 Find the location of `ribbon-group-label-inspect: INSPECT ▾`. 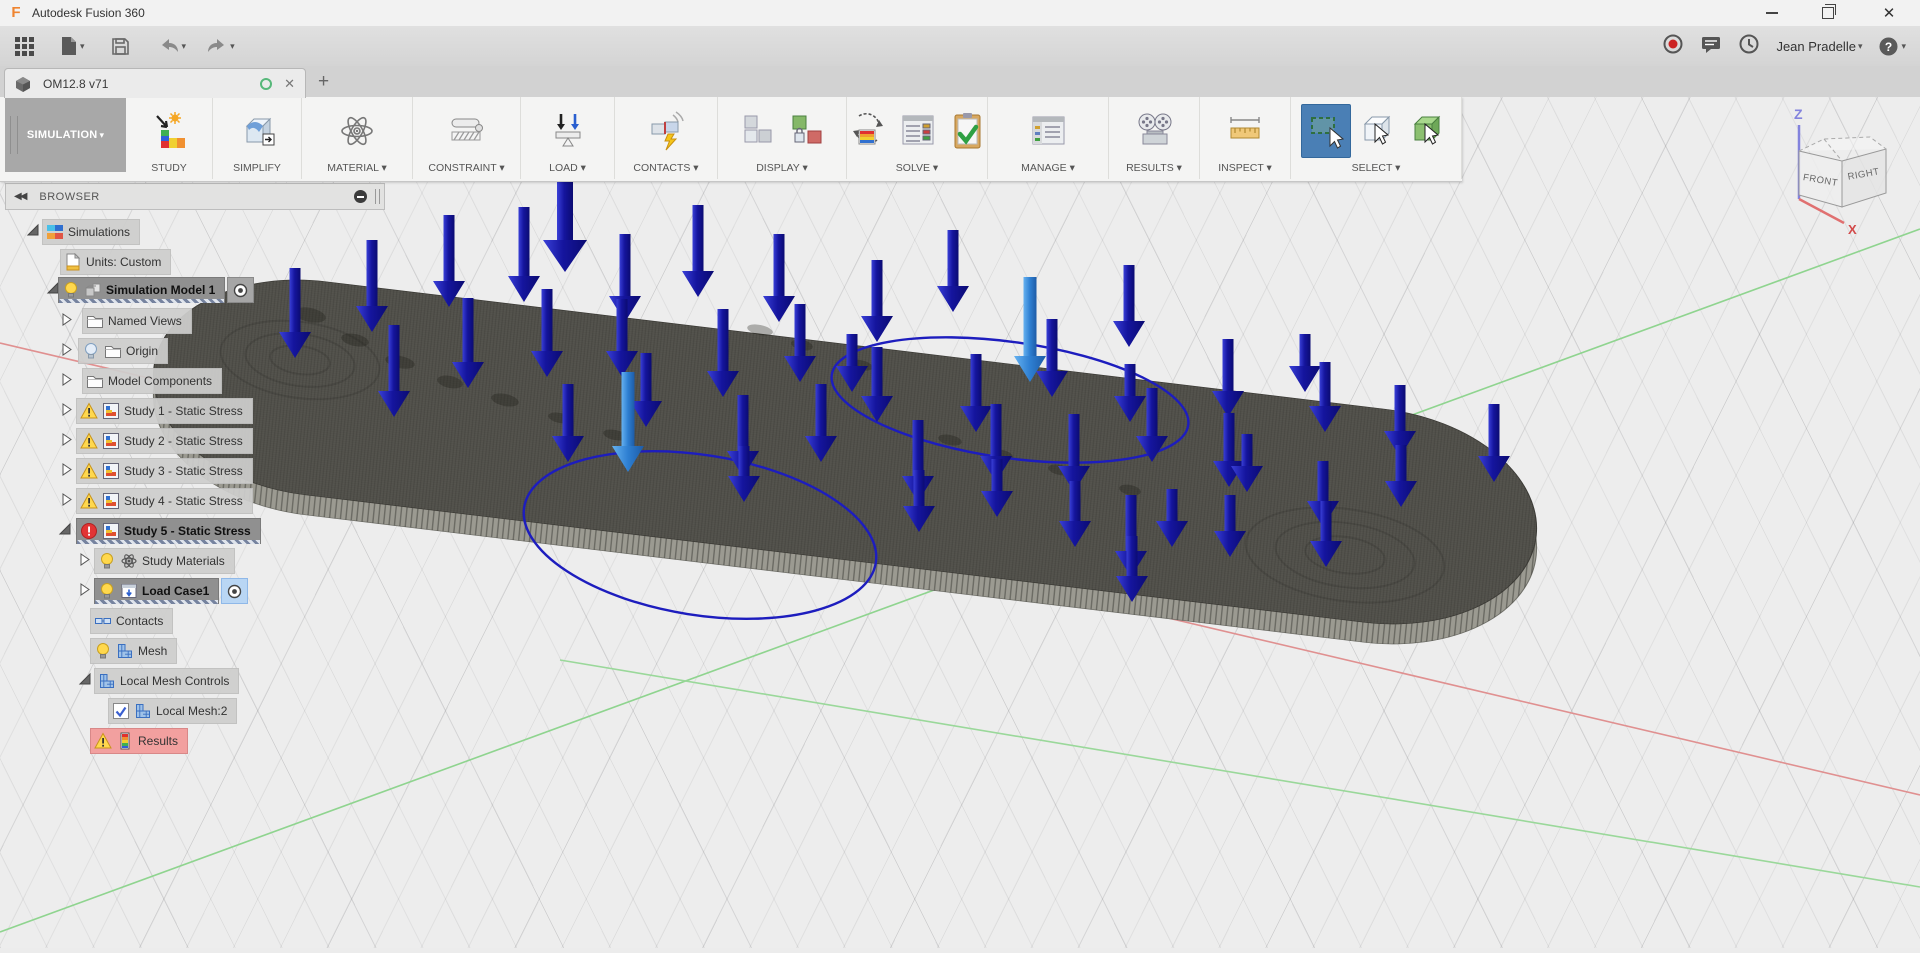

ribbon-group-label-inspect: INSPECT ▾ is located at coordinates (1245, 168).